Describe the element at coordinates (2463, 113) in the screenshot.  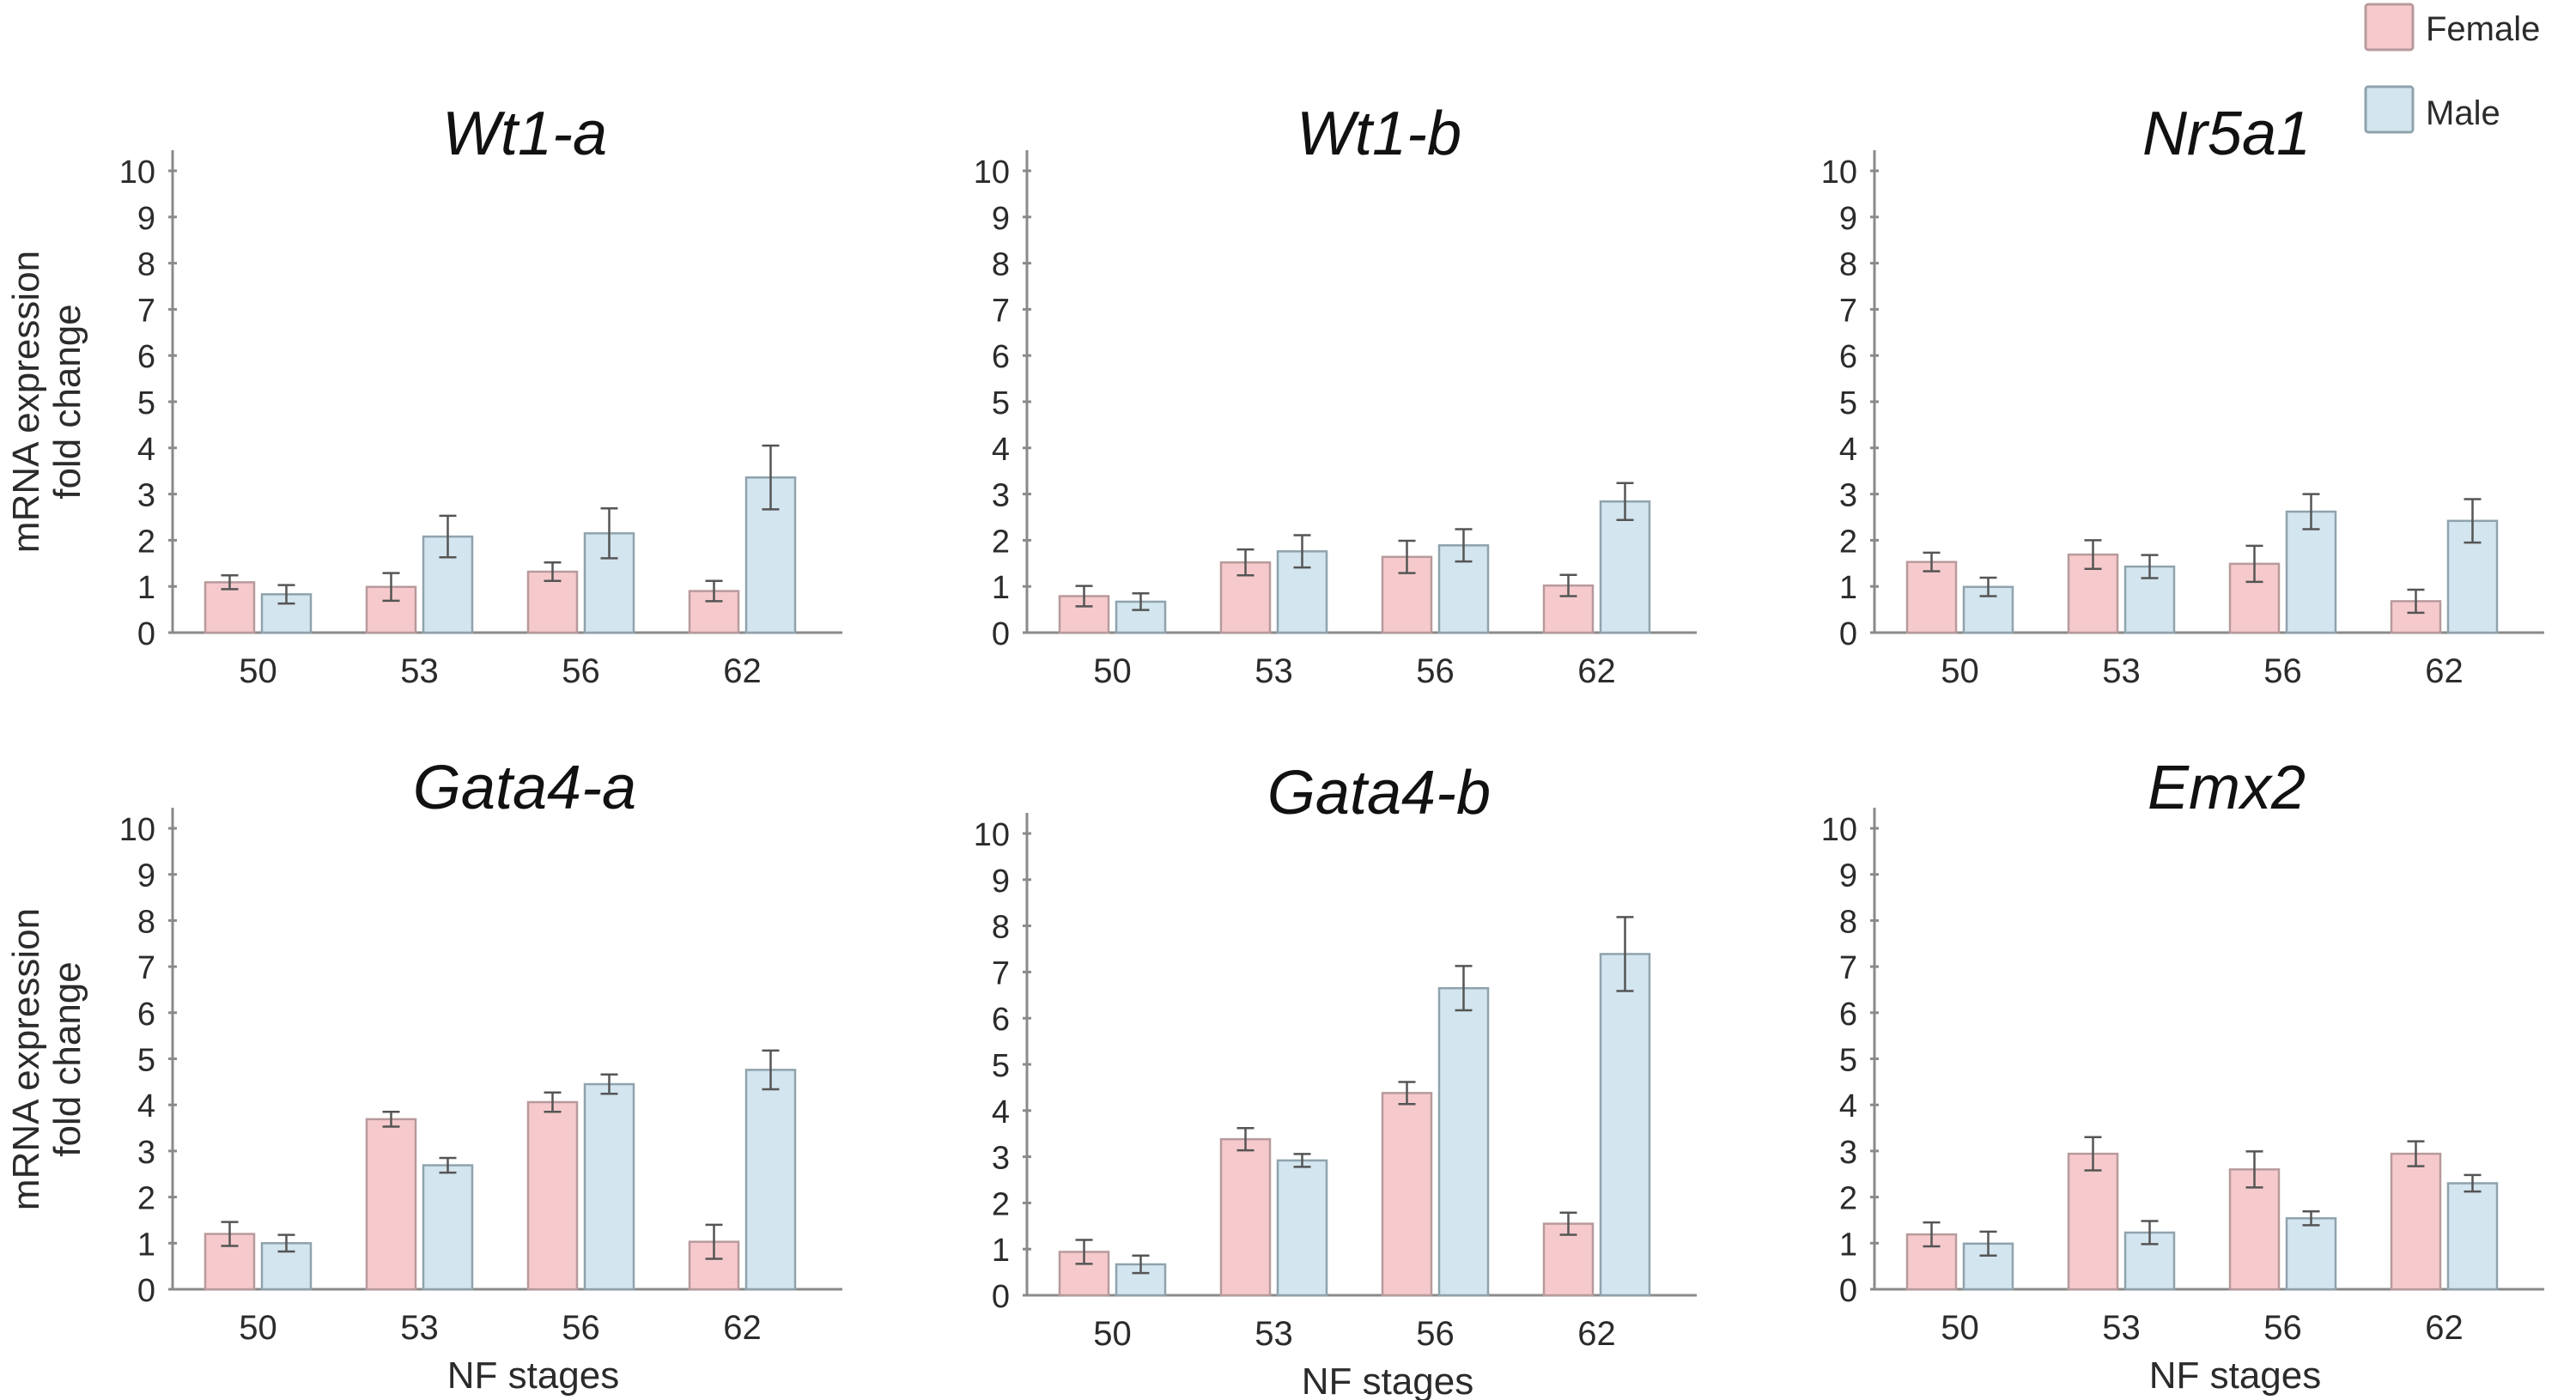
I see `legend-label-male: Male` at that location.